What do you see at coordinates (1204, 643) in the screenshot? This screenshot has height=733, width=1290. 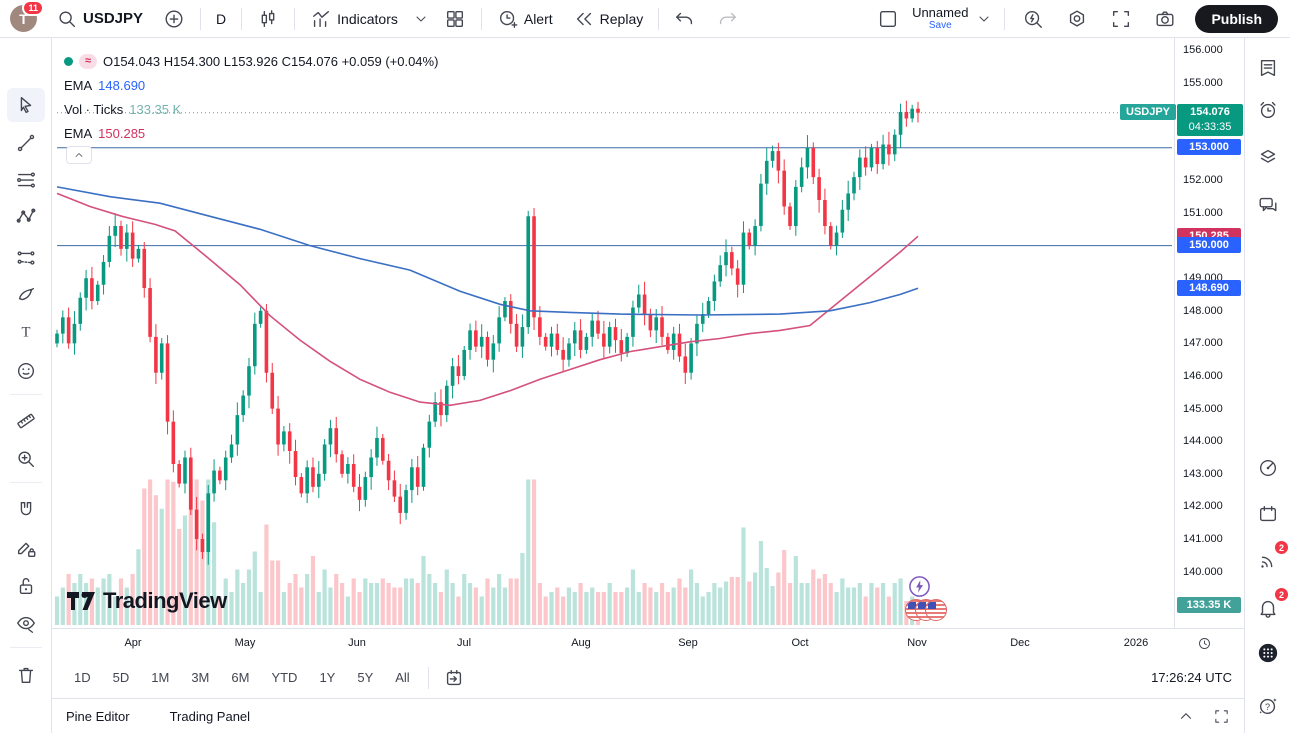 I see `time-axis-clock-icon` at bounding box center [1204, 643].